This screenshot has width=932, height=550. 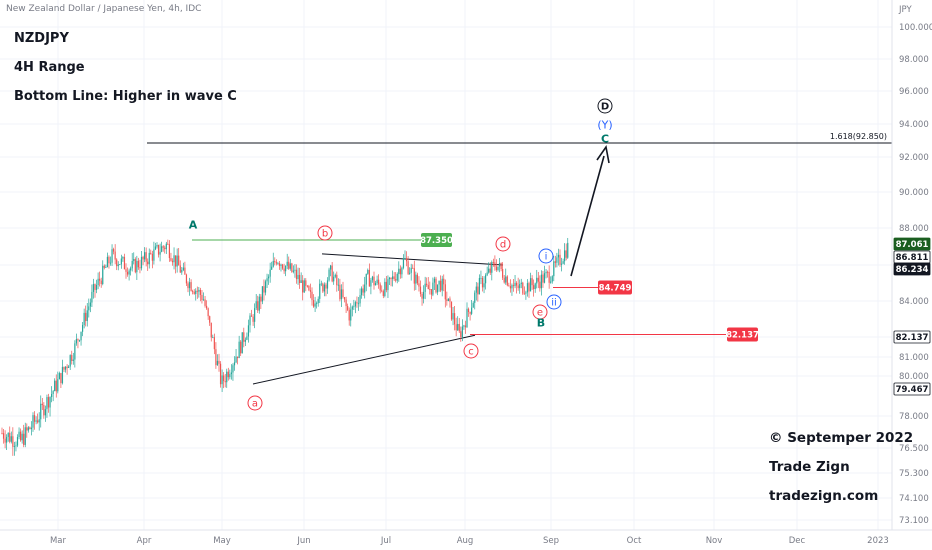 I want to click on website-text: tradezign.com, so click(x=824, y=496).